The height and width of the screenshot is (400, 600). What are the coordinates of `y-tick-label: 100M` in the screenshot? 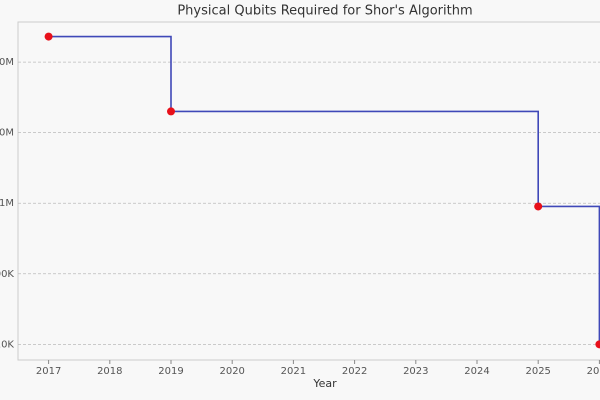 It's located at (7, 62).